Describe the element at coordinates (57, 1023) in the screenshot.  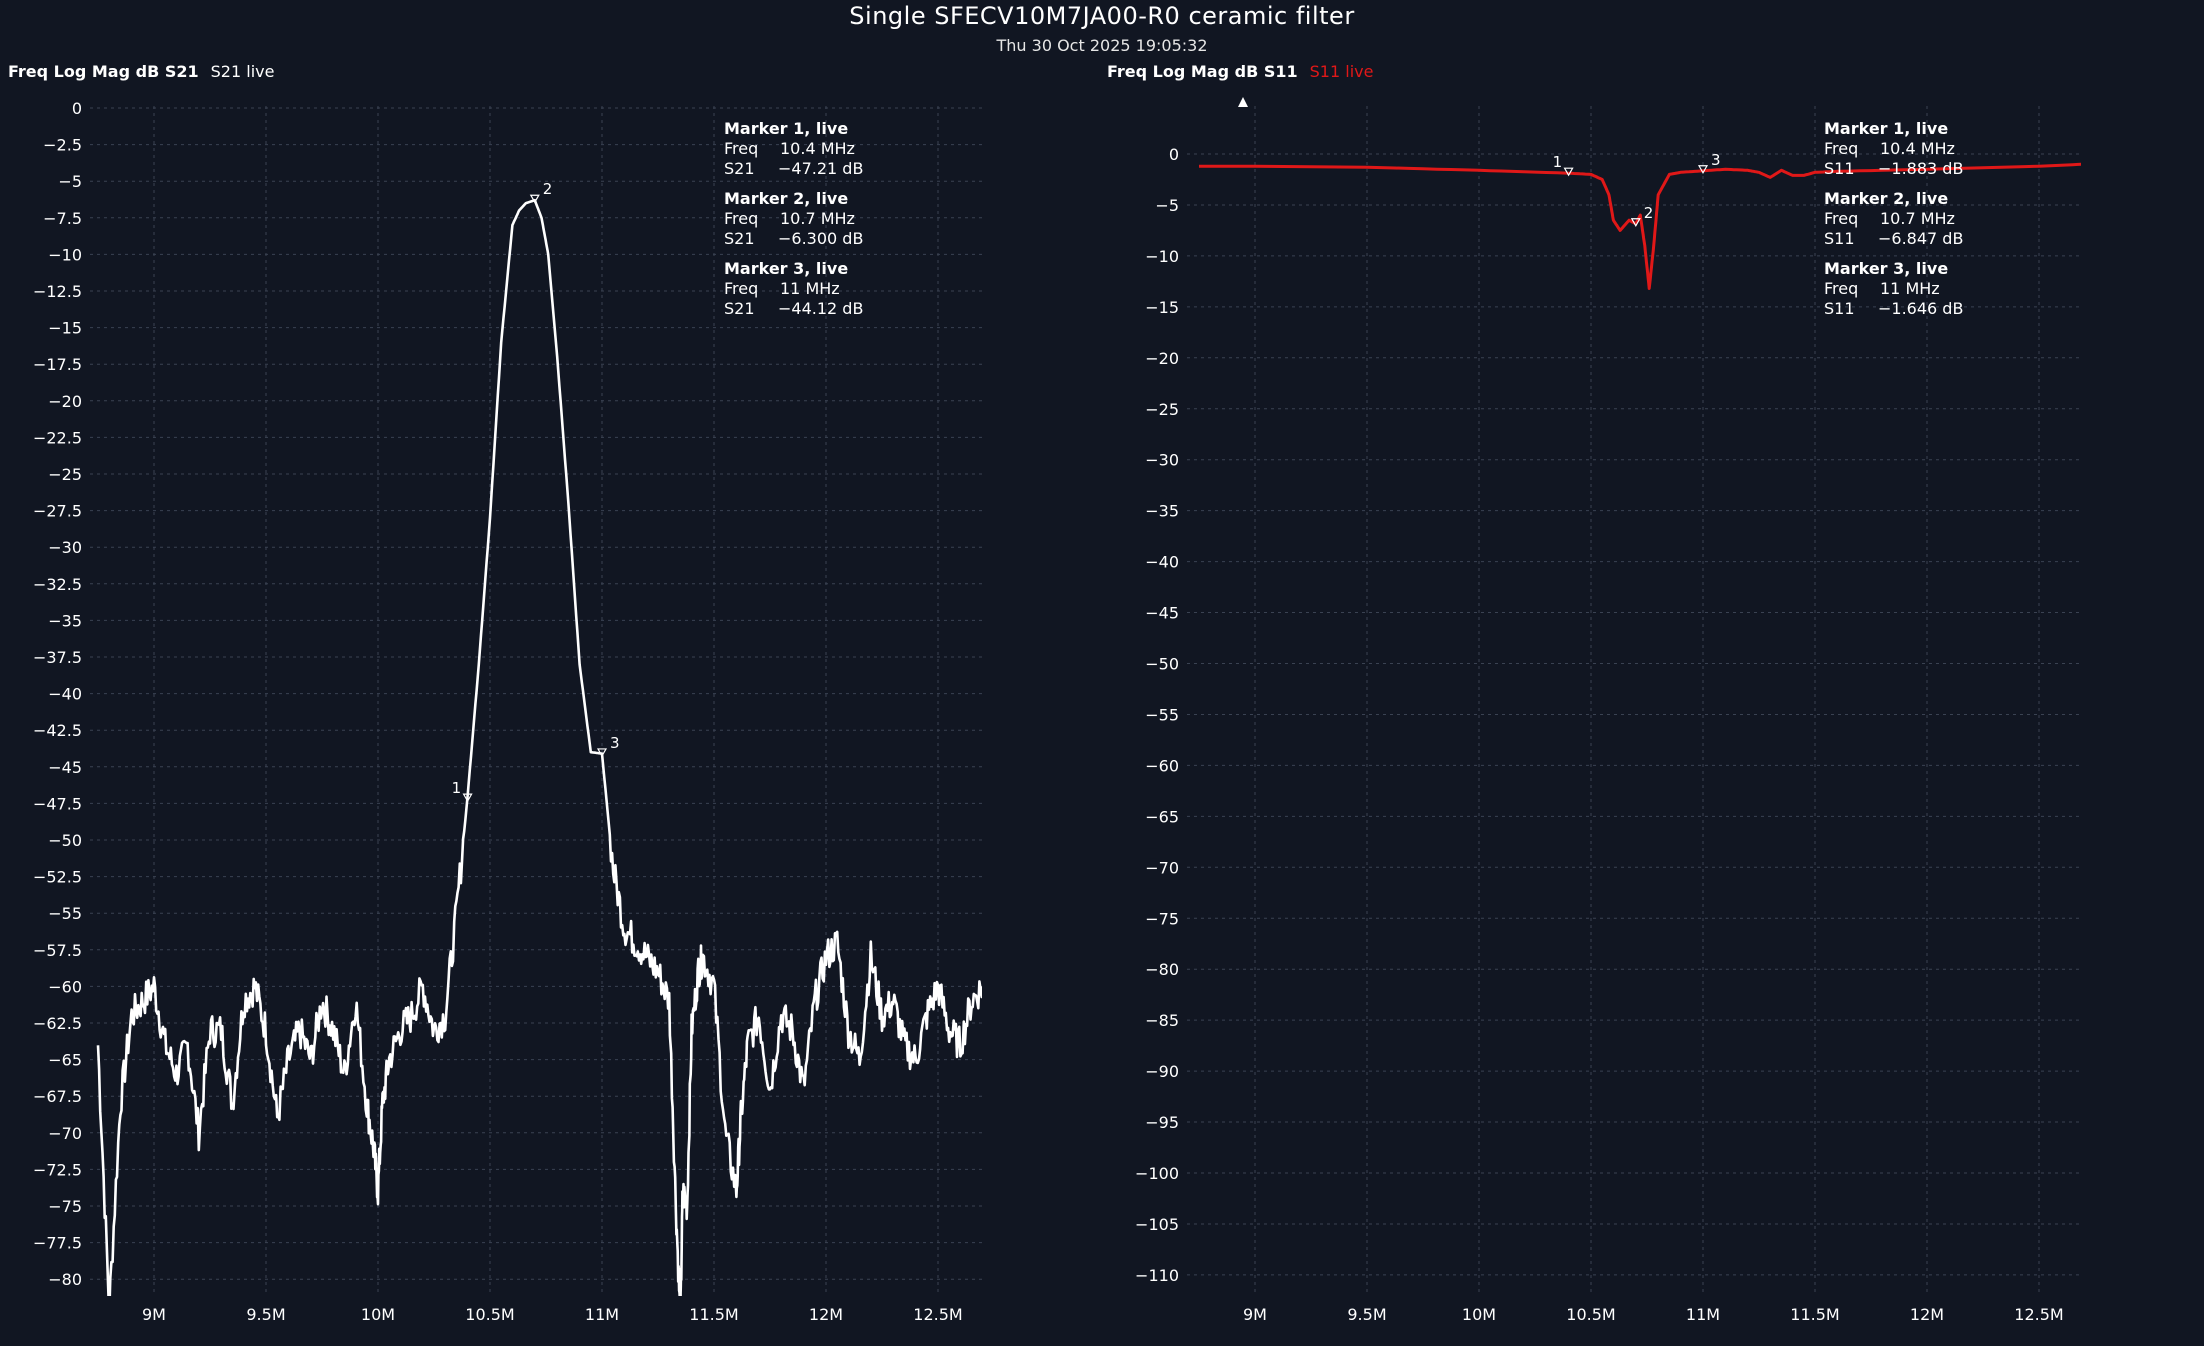
I see `y-tick-label: −62.5` at that location.